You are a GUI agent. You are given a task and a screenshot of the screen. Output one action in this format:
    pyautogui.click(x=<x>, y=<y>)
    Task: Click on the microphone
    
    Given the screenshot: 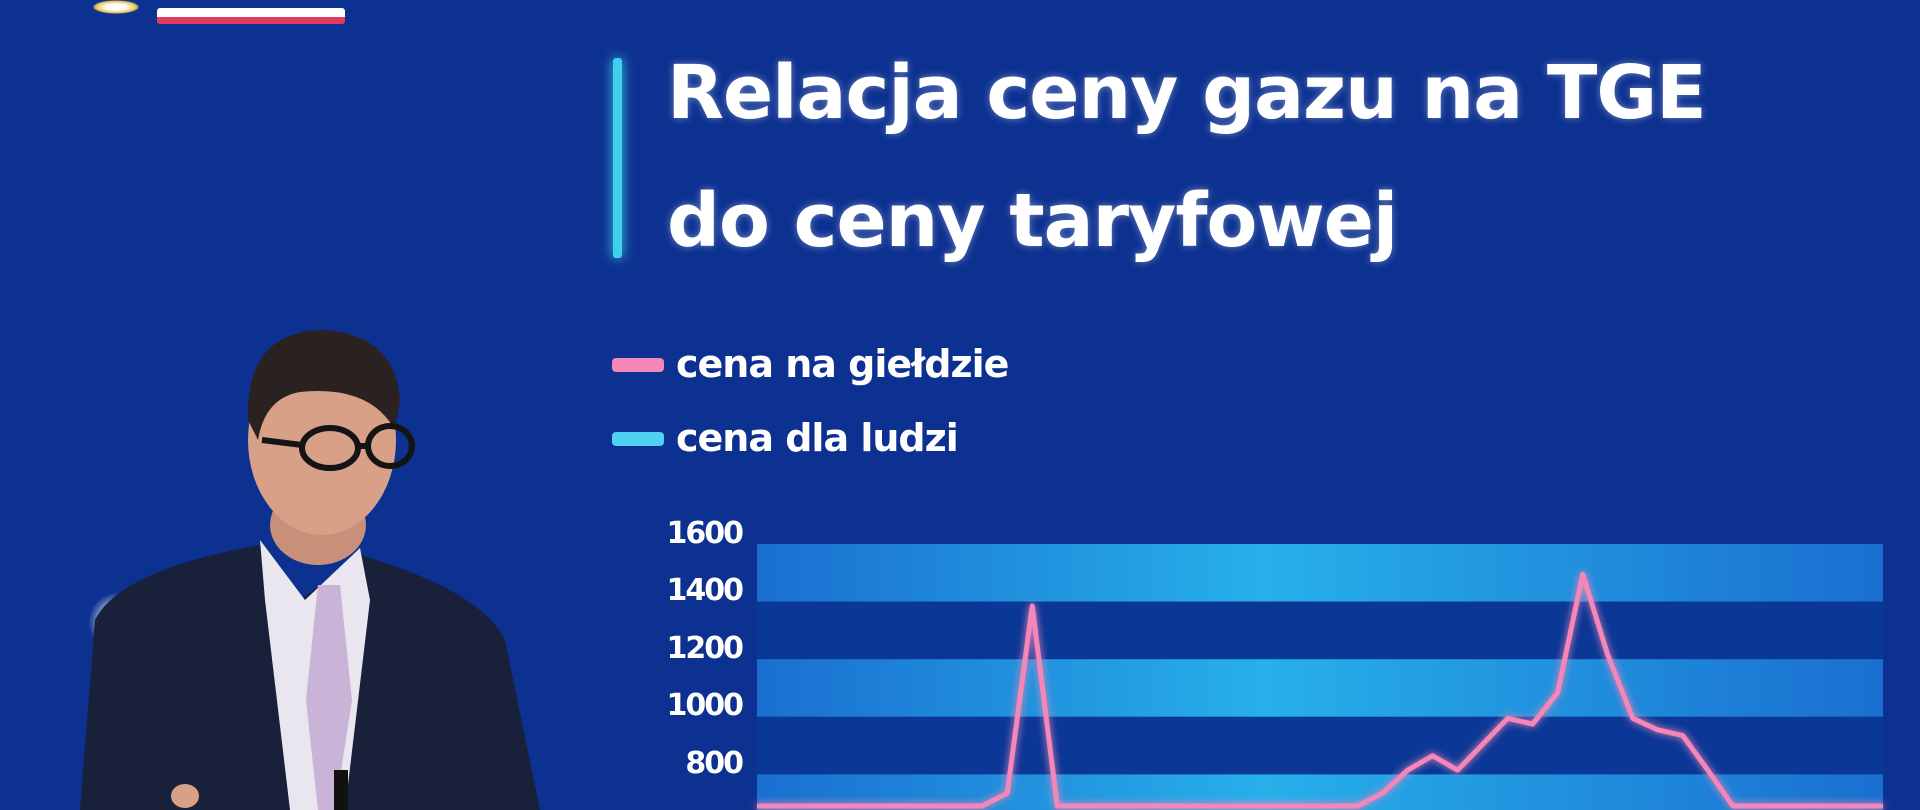 What is the action you would take?
    pyautogui.click(x=341, y=790)
    